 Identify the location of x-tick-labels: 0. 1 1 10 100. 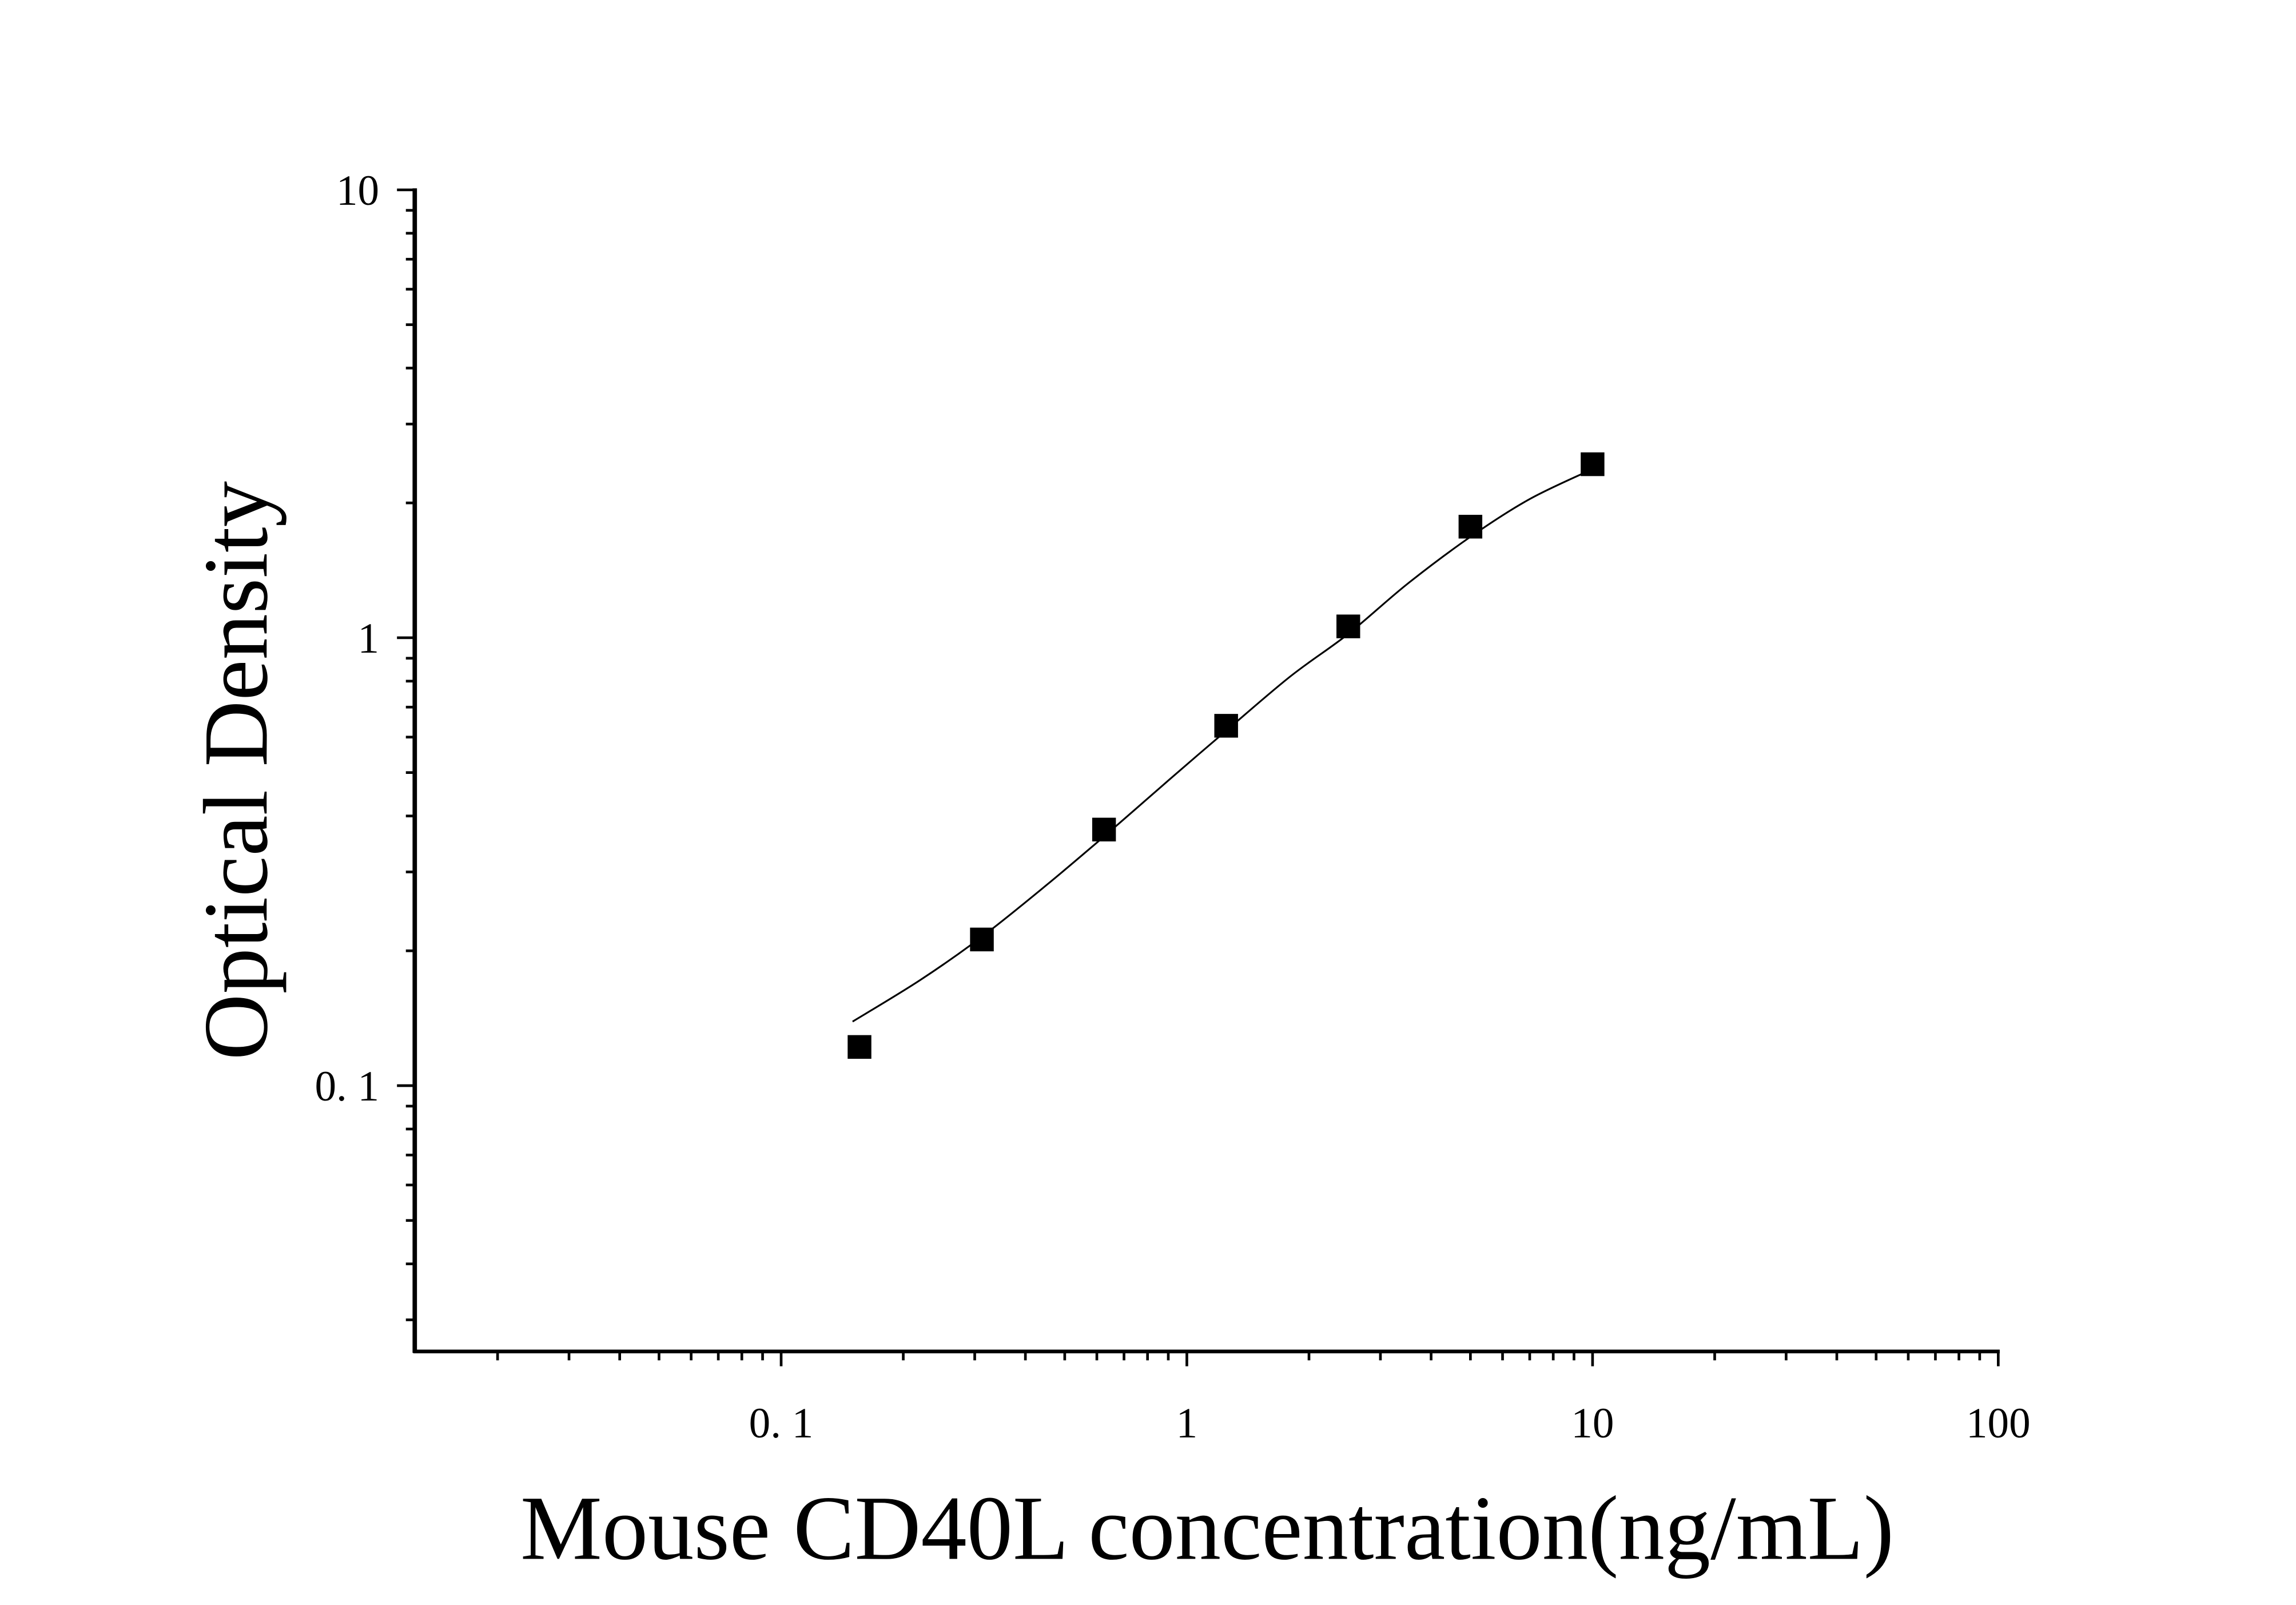
(1390, 1423).